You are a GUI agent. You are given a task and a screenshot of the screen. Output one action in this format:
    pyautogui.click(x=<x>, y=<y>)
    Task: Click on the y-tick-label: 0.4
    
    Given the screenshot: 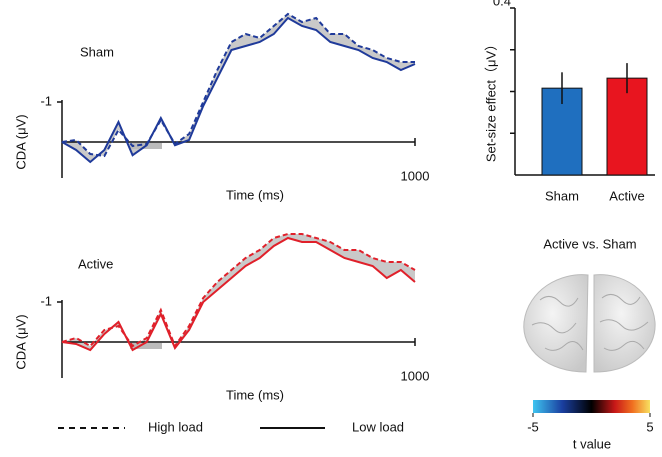 What is the action you would take?
    pyautogui.click(x=502, y=4)
    